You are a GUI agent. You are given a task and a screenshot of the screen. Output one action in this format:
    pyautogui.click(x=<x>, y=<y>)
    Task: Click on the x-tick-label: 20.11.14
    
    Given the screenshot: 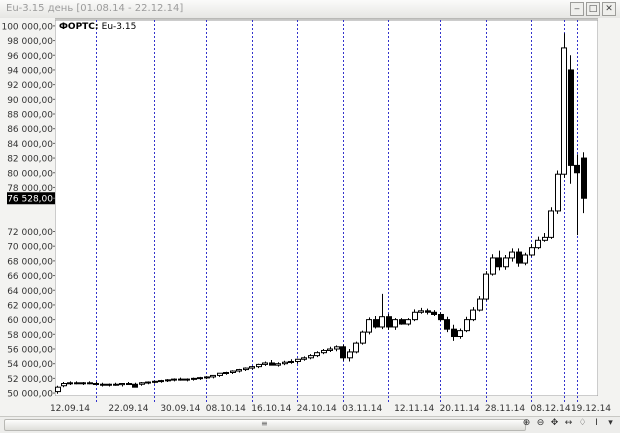 What is the action you would take?
    pyautogui.click(x=460, y=409)
    